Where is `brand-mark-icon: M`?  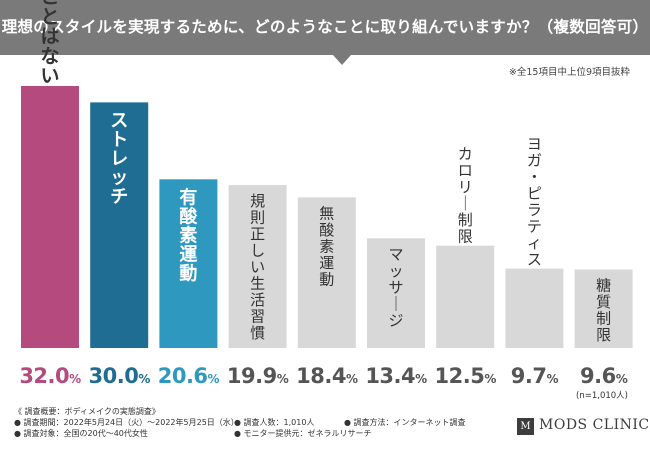 brand-mark-icon: M is located at coordinates (525, 426).